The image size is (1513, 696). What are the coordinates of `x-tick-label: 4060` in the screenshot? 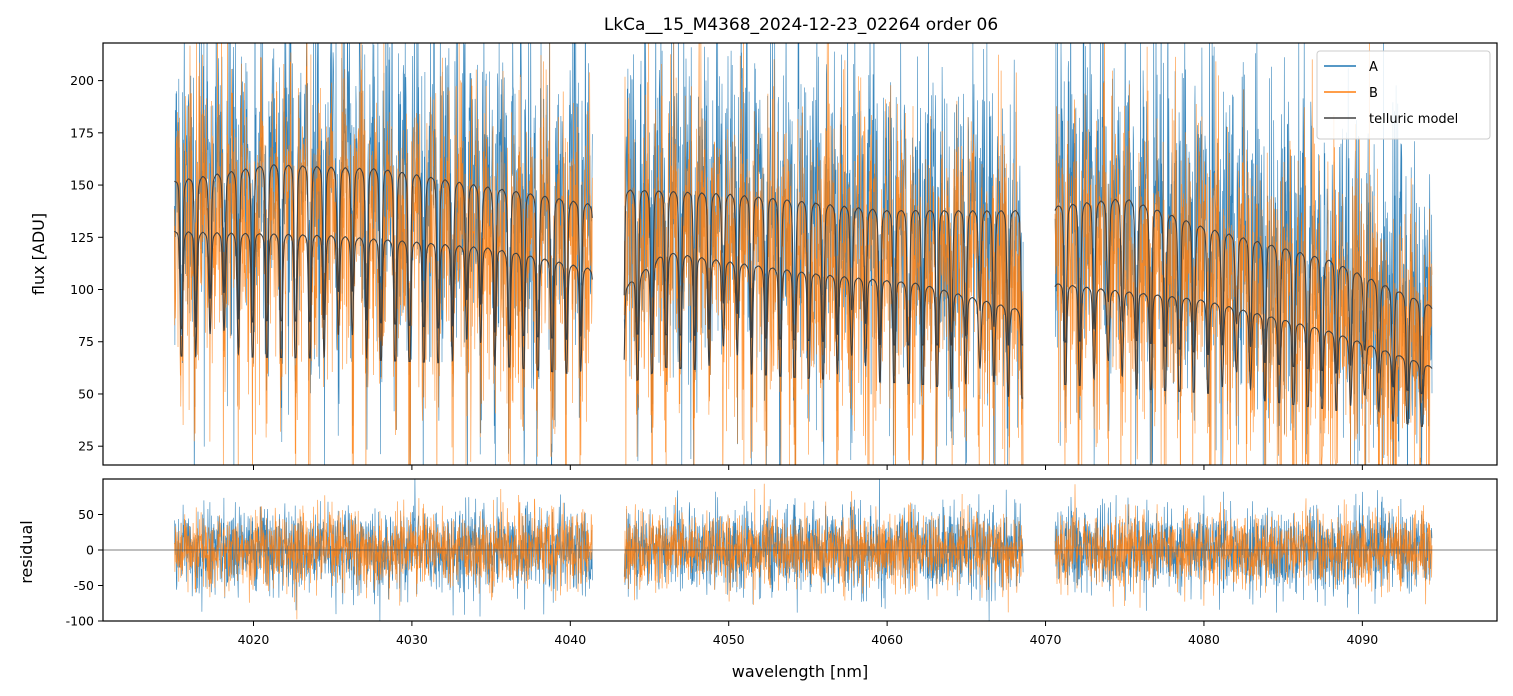 It's located at (887, 639).